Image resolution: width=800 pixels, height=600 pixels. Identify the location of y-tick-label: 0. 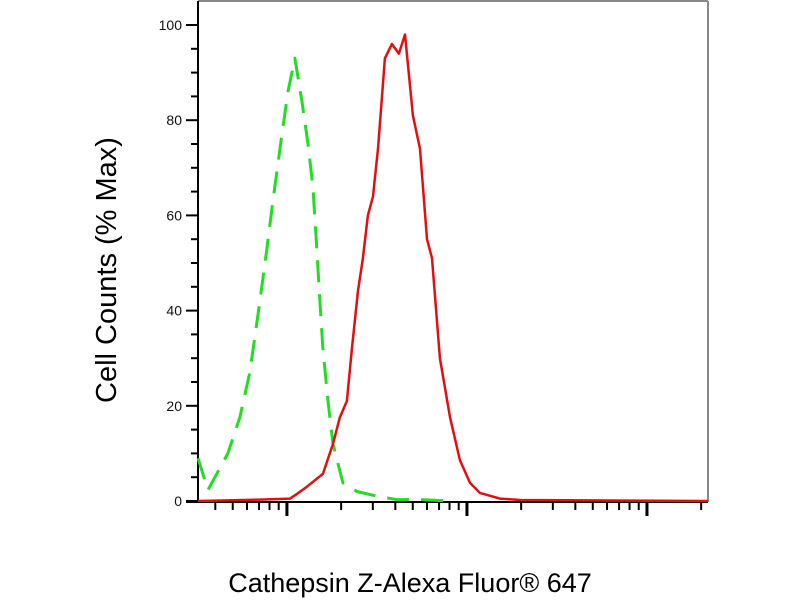
(178, 501).